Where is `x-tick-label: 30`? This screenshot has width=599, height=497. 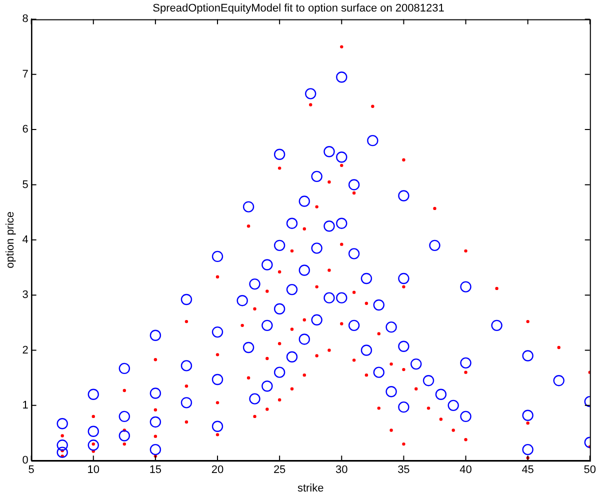
x-tick-label: 30 is located at coordinates (342, 470).